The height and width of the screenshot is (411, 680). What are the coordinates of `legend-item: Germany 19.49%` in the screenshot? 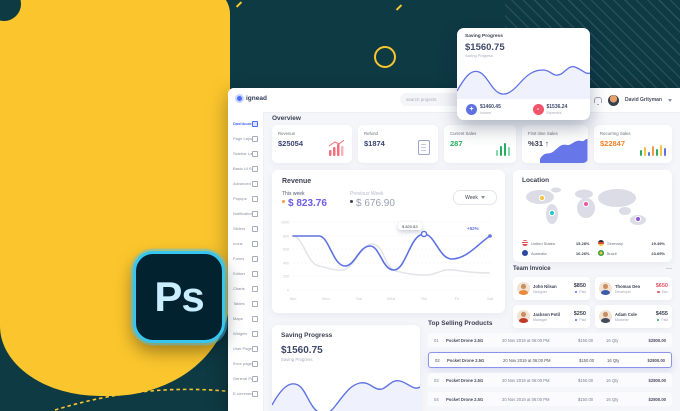 It's located at (631, 243).